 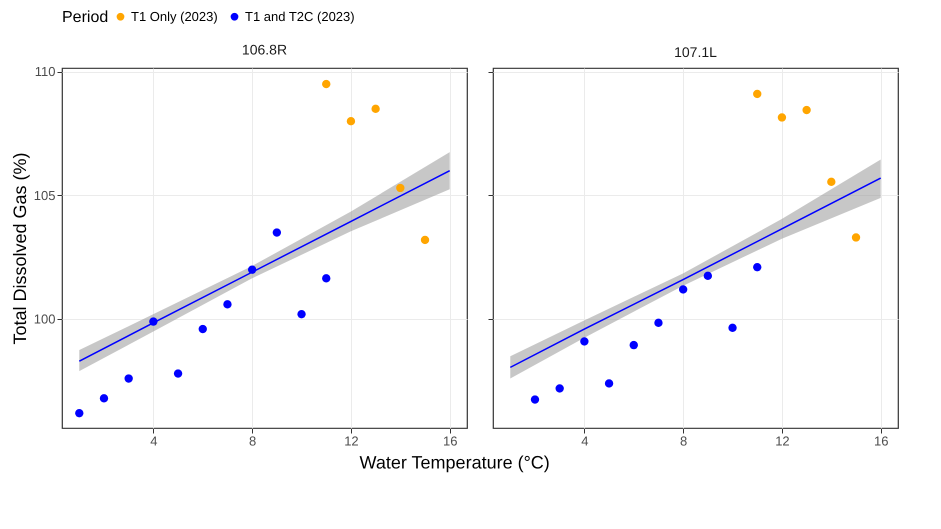 What do you see at coordinates (455, 462) in the screenshot?
I see `x-axis-title: Water Temperature (°C)` at bounding box center [455, 462].